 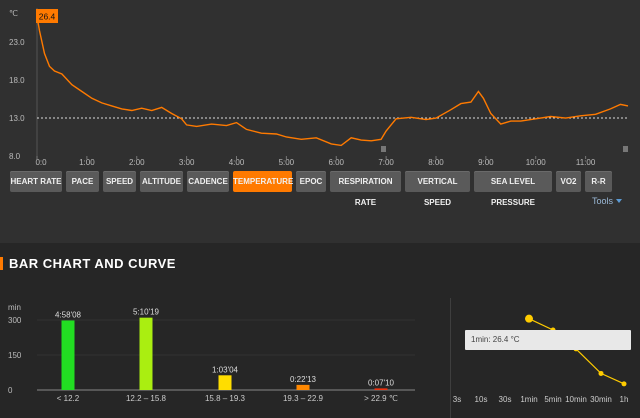 I want to click on bar-category-label: < 12.2, so click(x=68, y=398).